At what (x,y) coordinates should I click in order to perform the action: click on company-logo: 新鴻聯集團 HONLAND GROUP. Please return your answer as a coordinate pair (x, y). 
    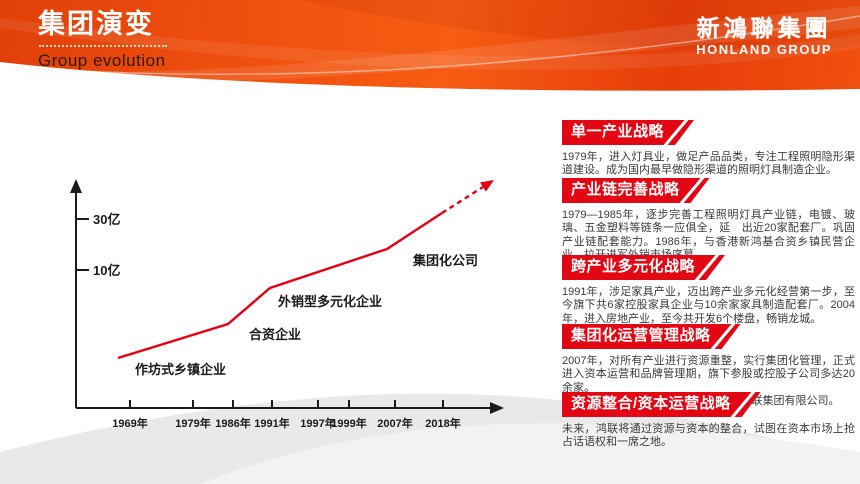
    Looking at the image, I should click on (764, 36).